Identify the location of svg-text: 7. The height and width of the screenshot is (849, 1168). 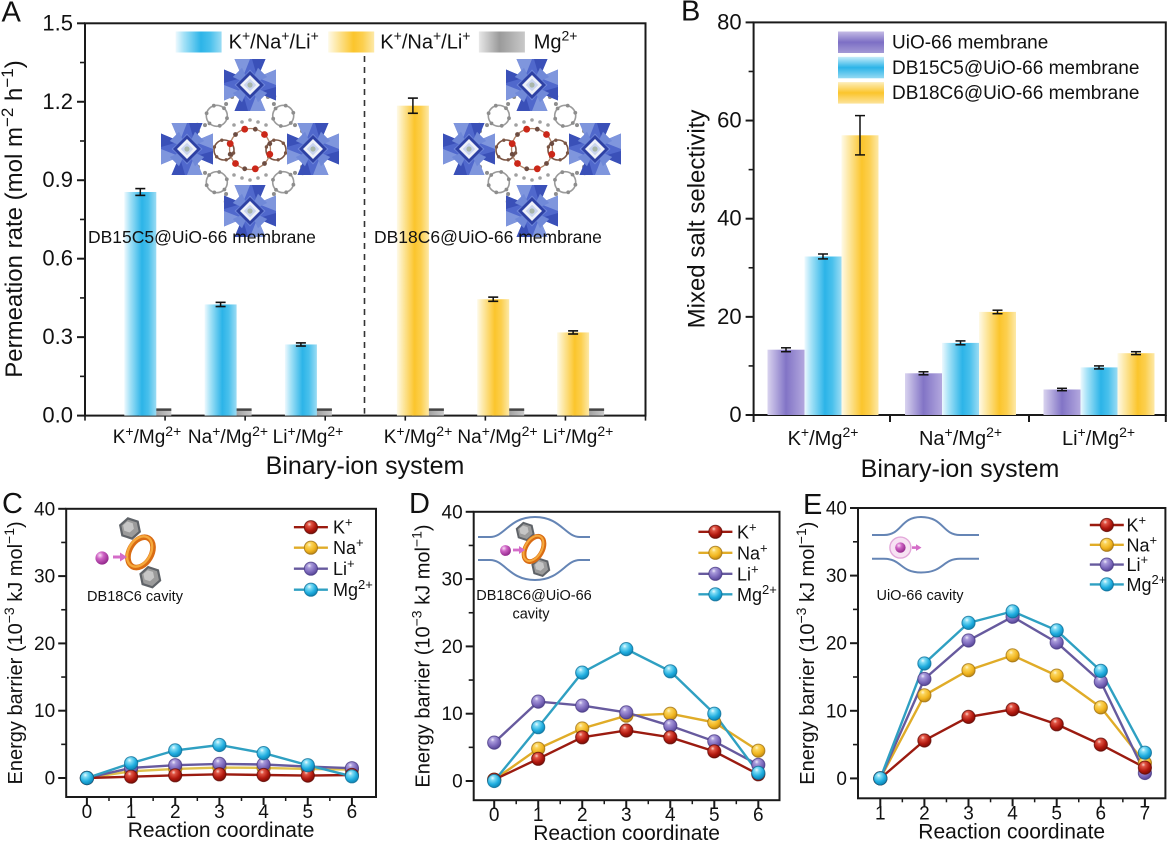
(1145, 813).